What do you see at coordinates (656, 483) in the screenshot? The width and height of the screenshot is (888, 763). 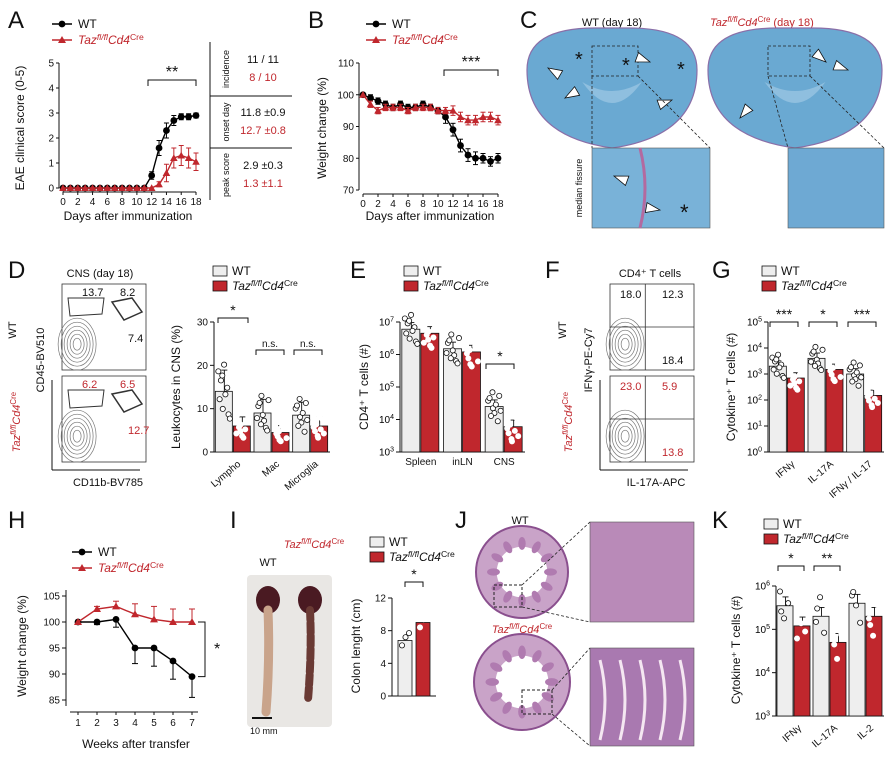 I see `flow-x-axis: IL-17A-APC` at bounding box center [656, 483].